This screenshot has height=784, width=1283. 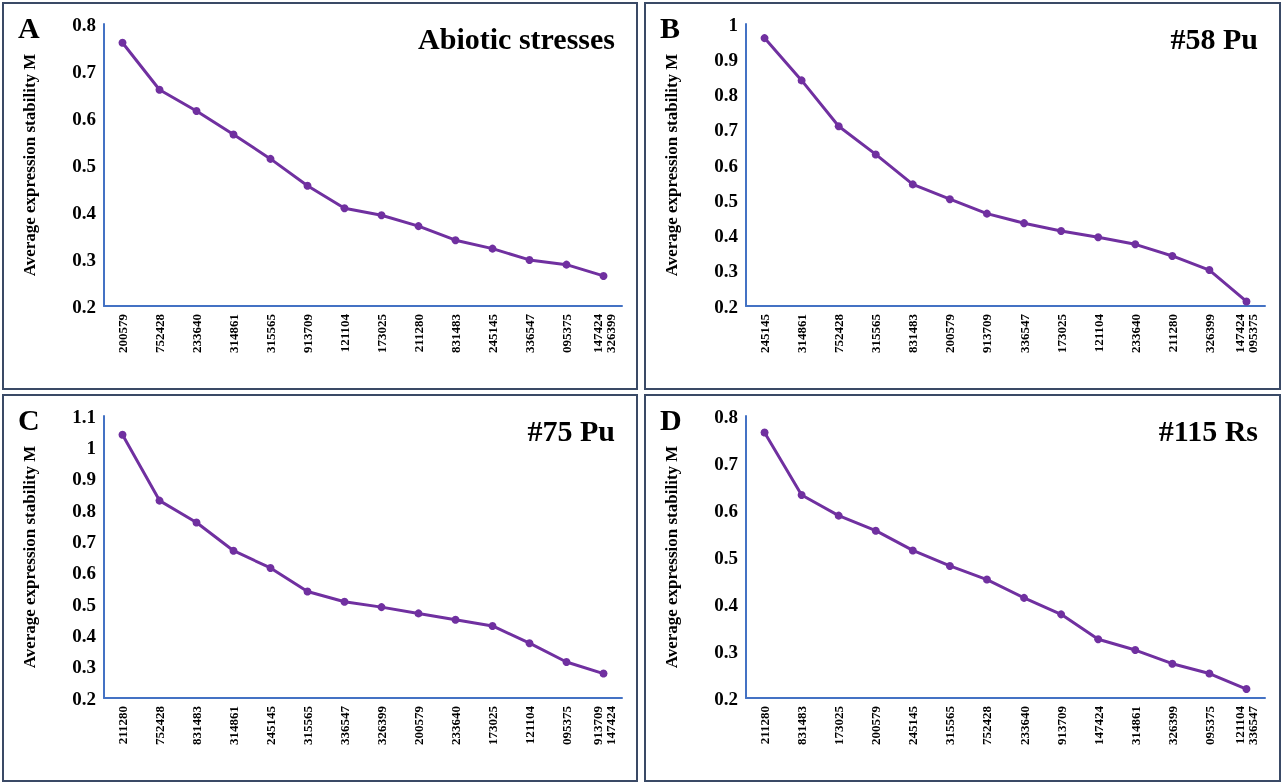 What do you see at coordinates (571, 430) in the screenshot?
I see `chart-title: #75 Pu` at bounding box center [571, 430].